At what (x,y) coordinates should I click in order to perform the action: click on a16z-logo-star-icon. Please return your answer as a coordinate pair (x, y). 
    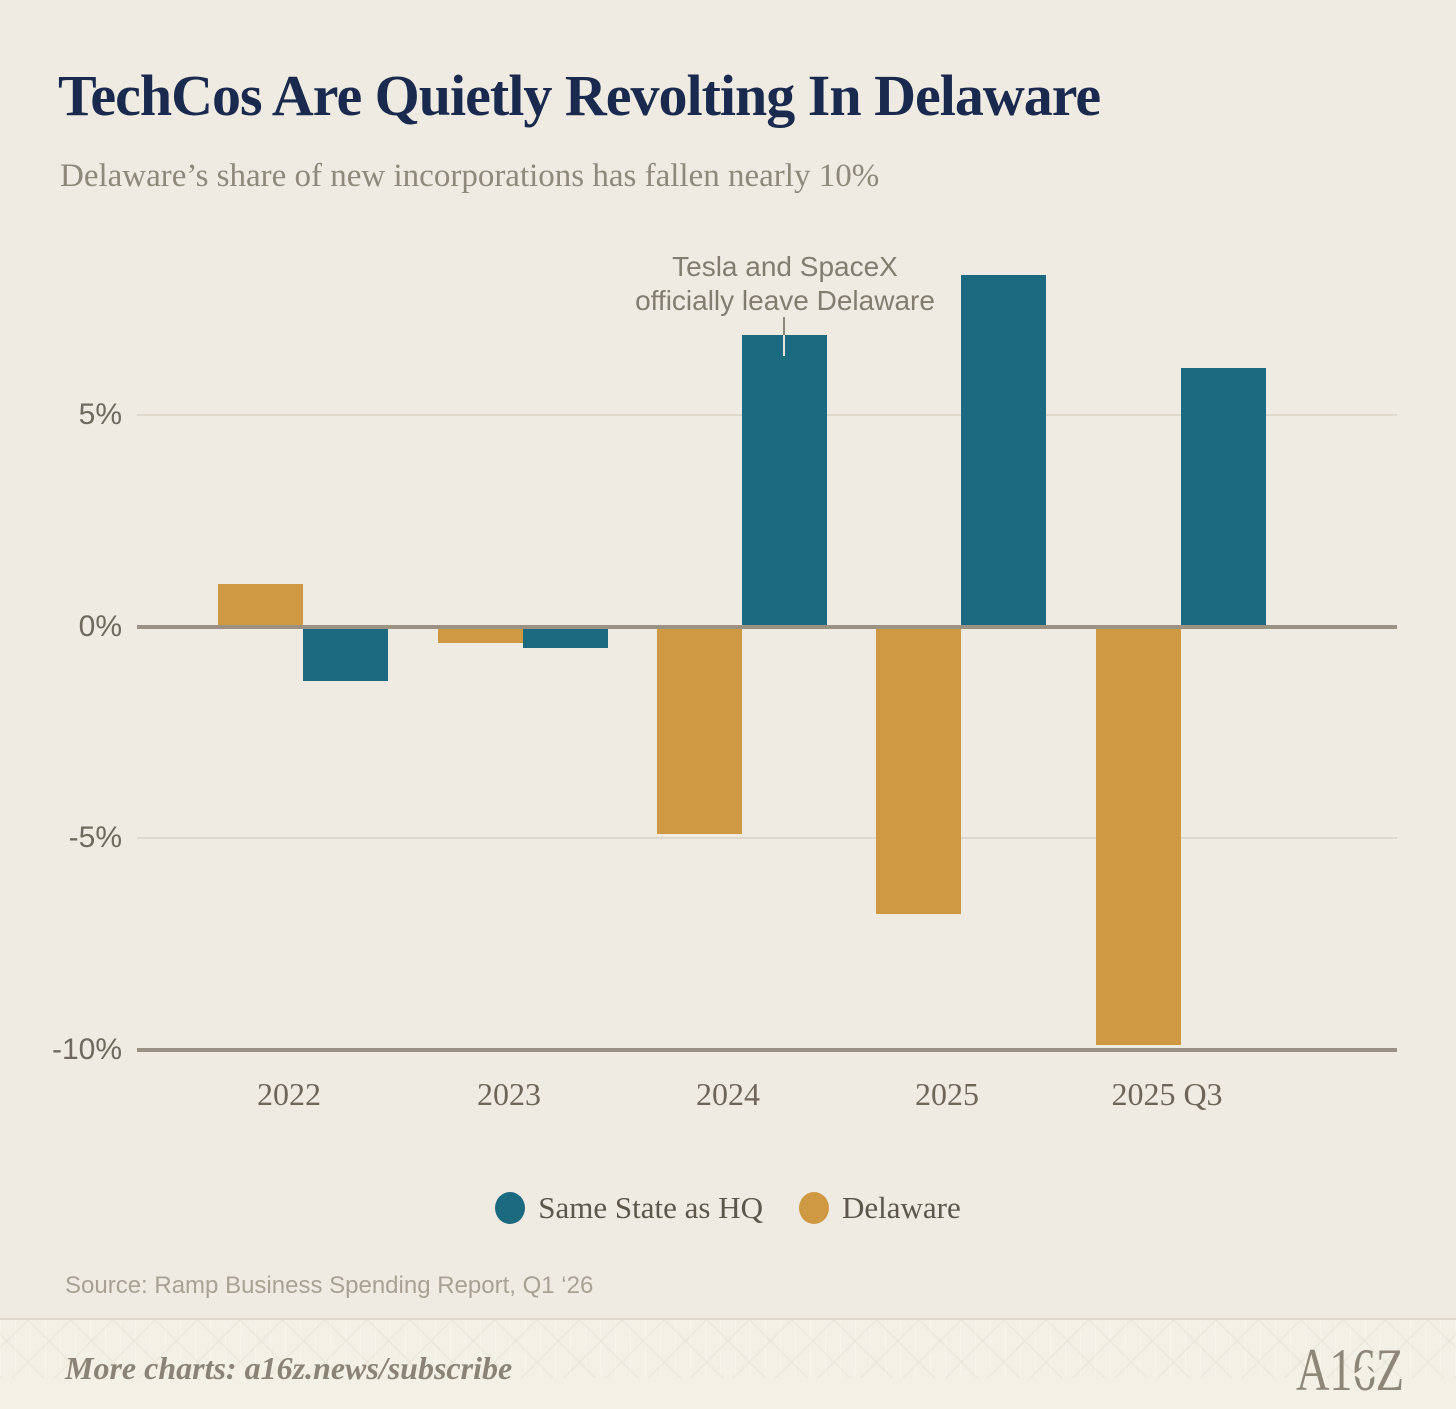
    Looking at the image, I should click on (1365, 1374).